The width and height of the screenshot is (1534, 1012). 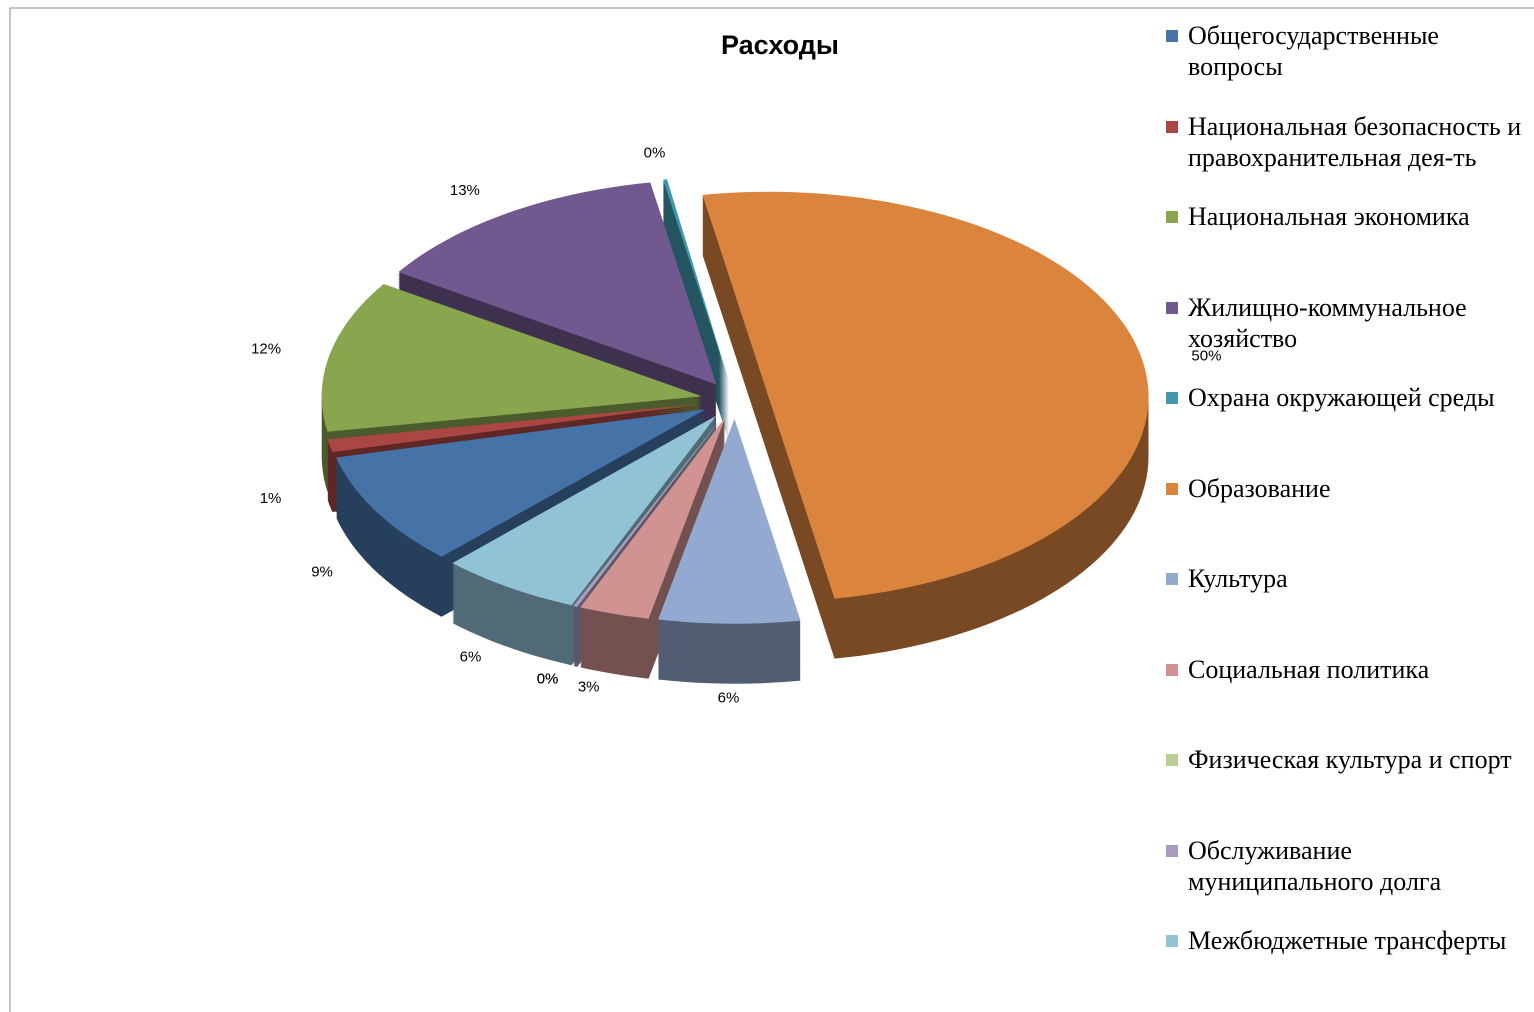 I want to click on legend-item: Образование, so click(x=1346, y=488).